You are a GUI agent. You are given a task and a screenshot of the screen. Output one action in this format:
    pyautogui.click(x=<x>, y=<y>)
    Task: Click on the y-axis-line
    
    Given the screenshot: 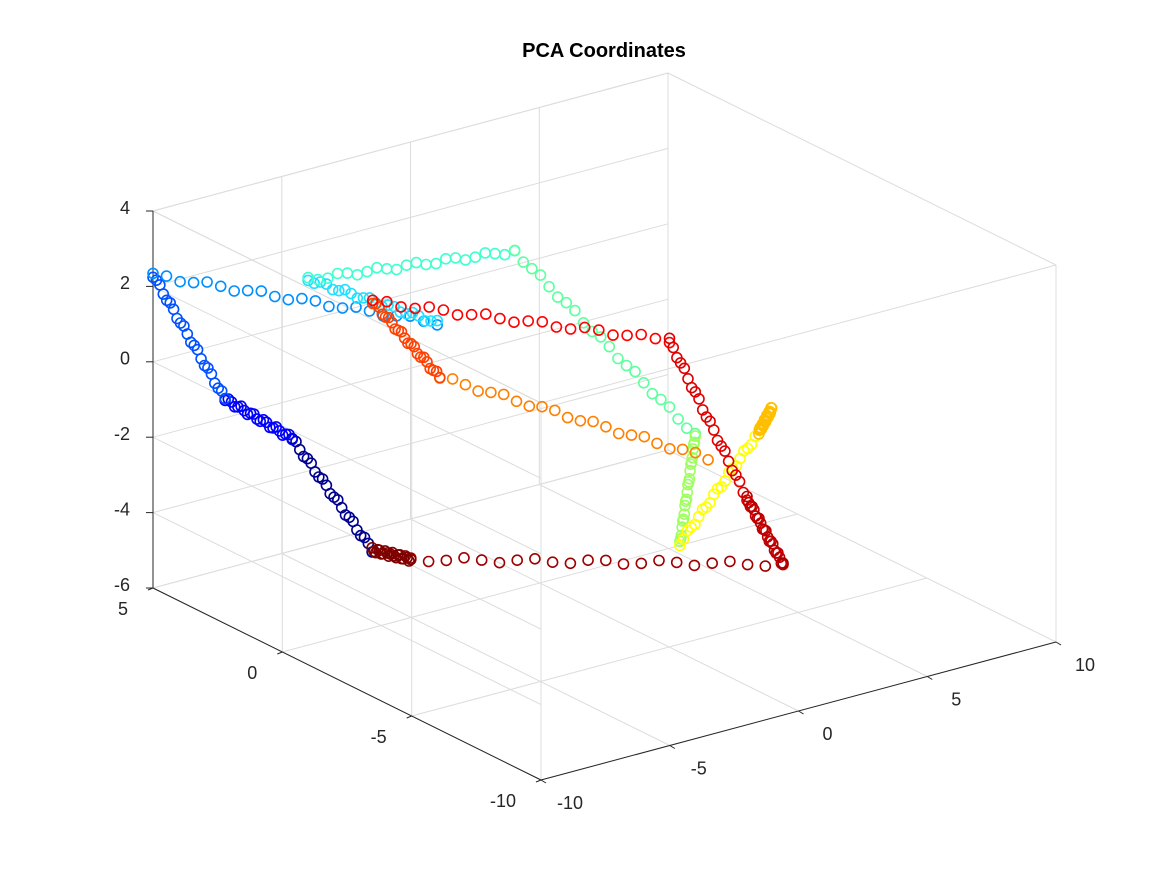 What is the action you would take?
    pyautogui.click(x=347, y=684)
    